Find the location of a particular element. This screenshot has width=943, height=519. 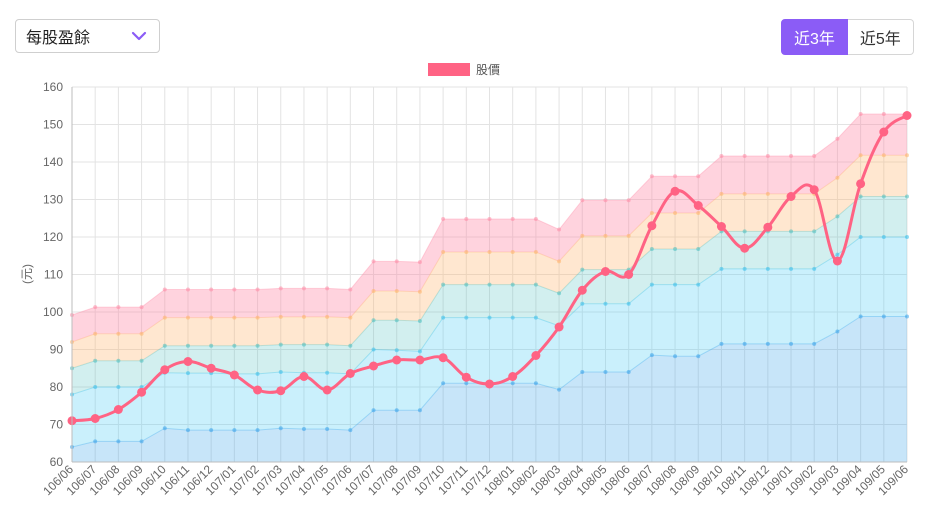

metric-select: 每股盈餘 is located at coordinates (87, 36).